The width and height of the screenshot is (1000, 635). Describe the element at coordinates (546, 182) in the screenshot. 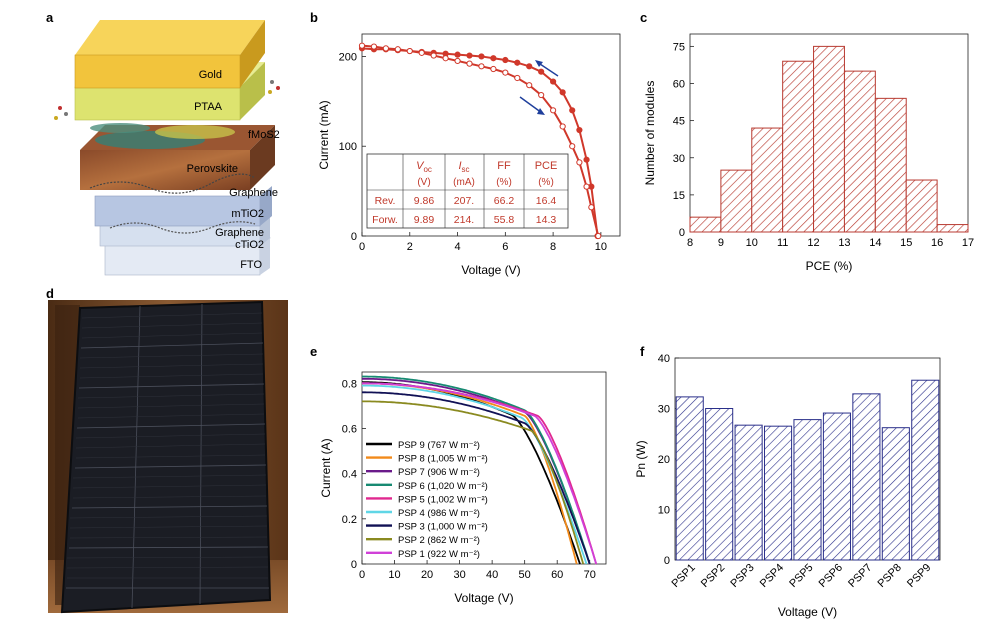

I see `table-unit-pce: (%)` at that location.